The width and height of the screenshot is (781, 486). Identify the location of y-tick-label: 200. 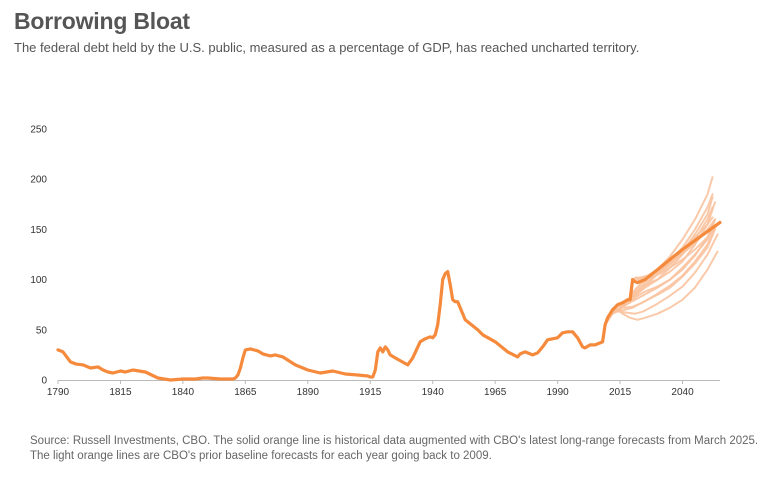
(38, 180).